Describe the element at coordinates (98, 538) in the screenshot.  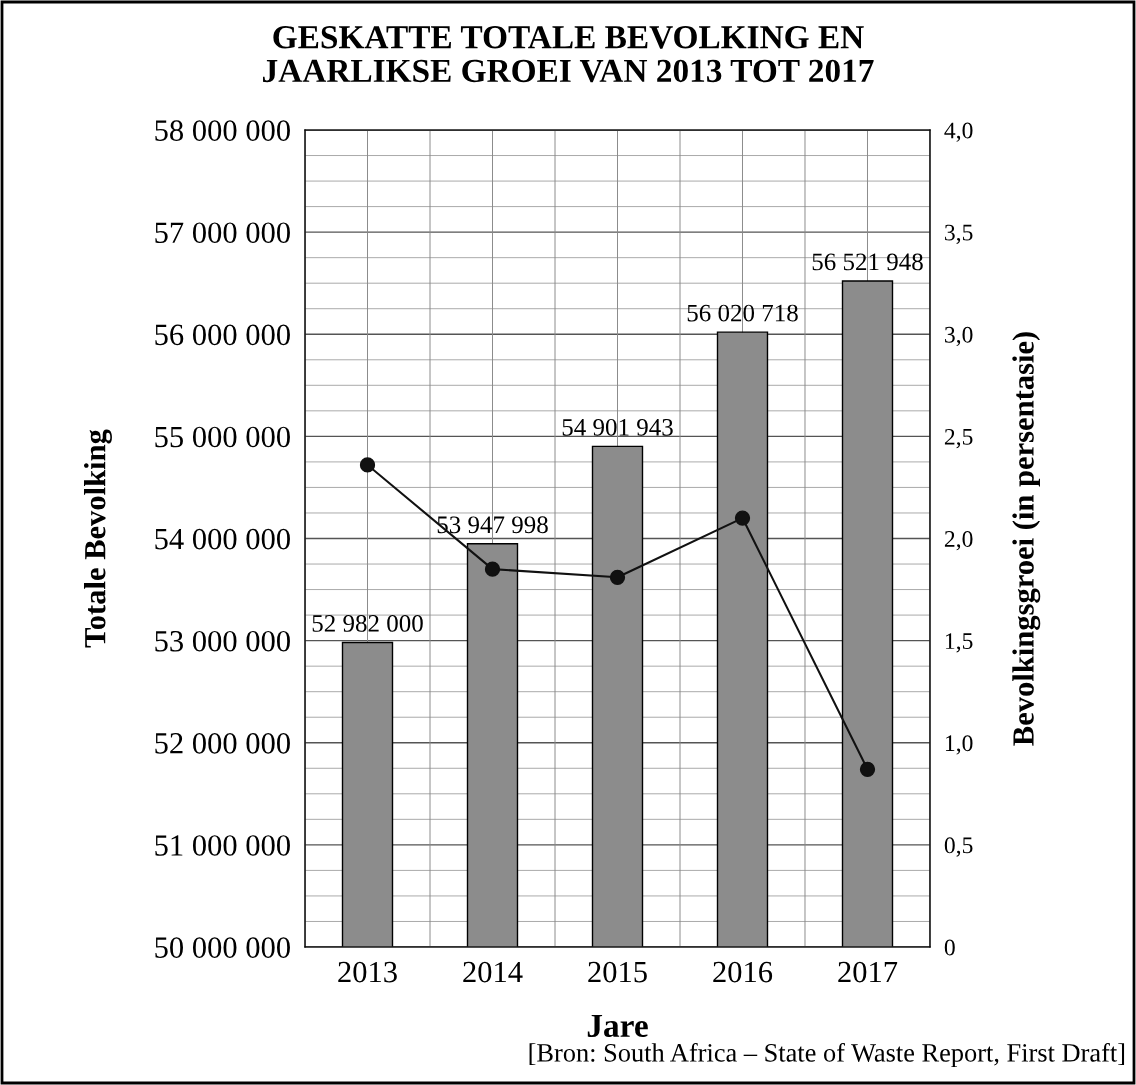
I see `y-axis-title: Totale Bevolking` at that location.